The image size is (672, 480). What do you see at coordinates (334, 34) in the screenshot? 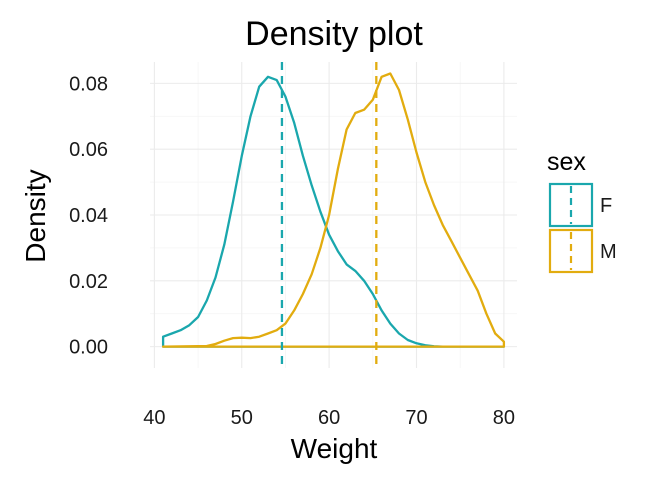
I see `chart-title: Density plot` at bounding box center [334, 34].